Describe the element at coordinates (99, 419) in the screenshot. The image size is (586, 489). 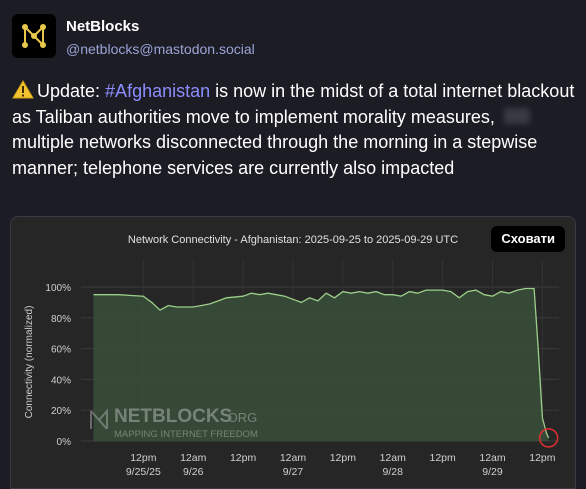
I see `watermark-logo-icon` at that location.